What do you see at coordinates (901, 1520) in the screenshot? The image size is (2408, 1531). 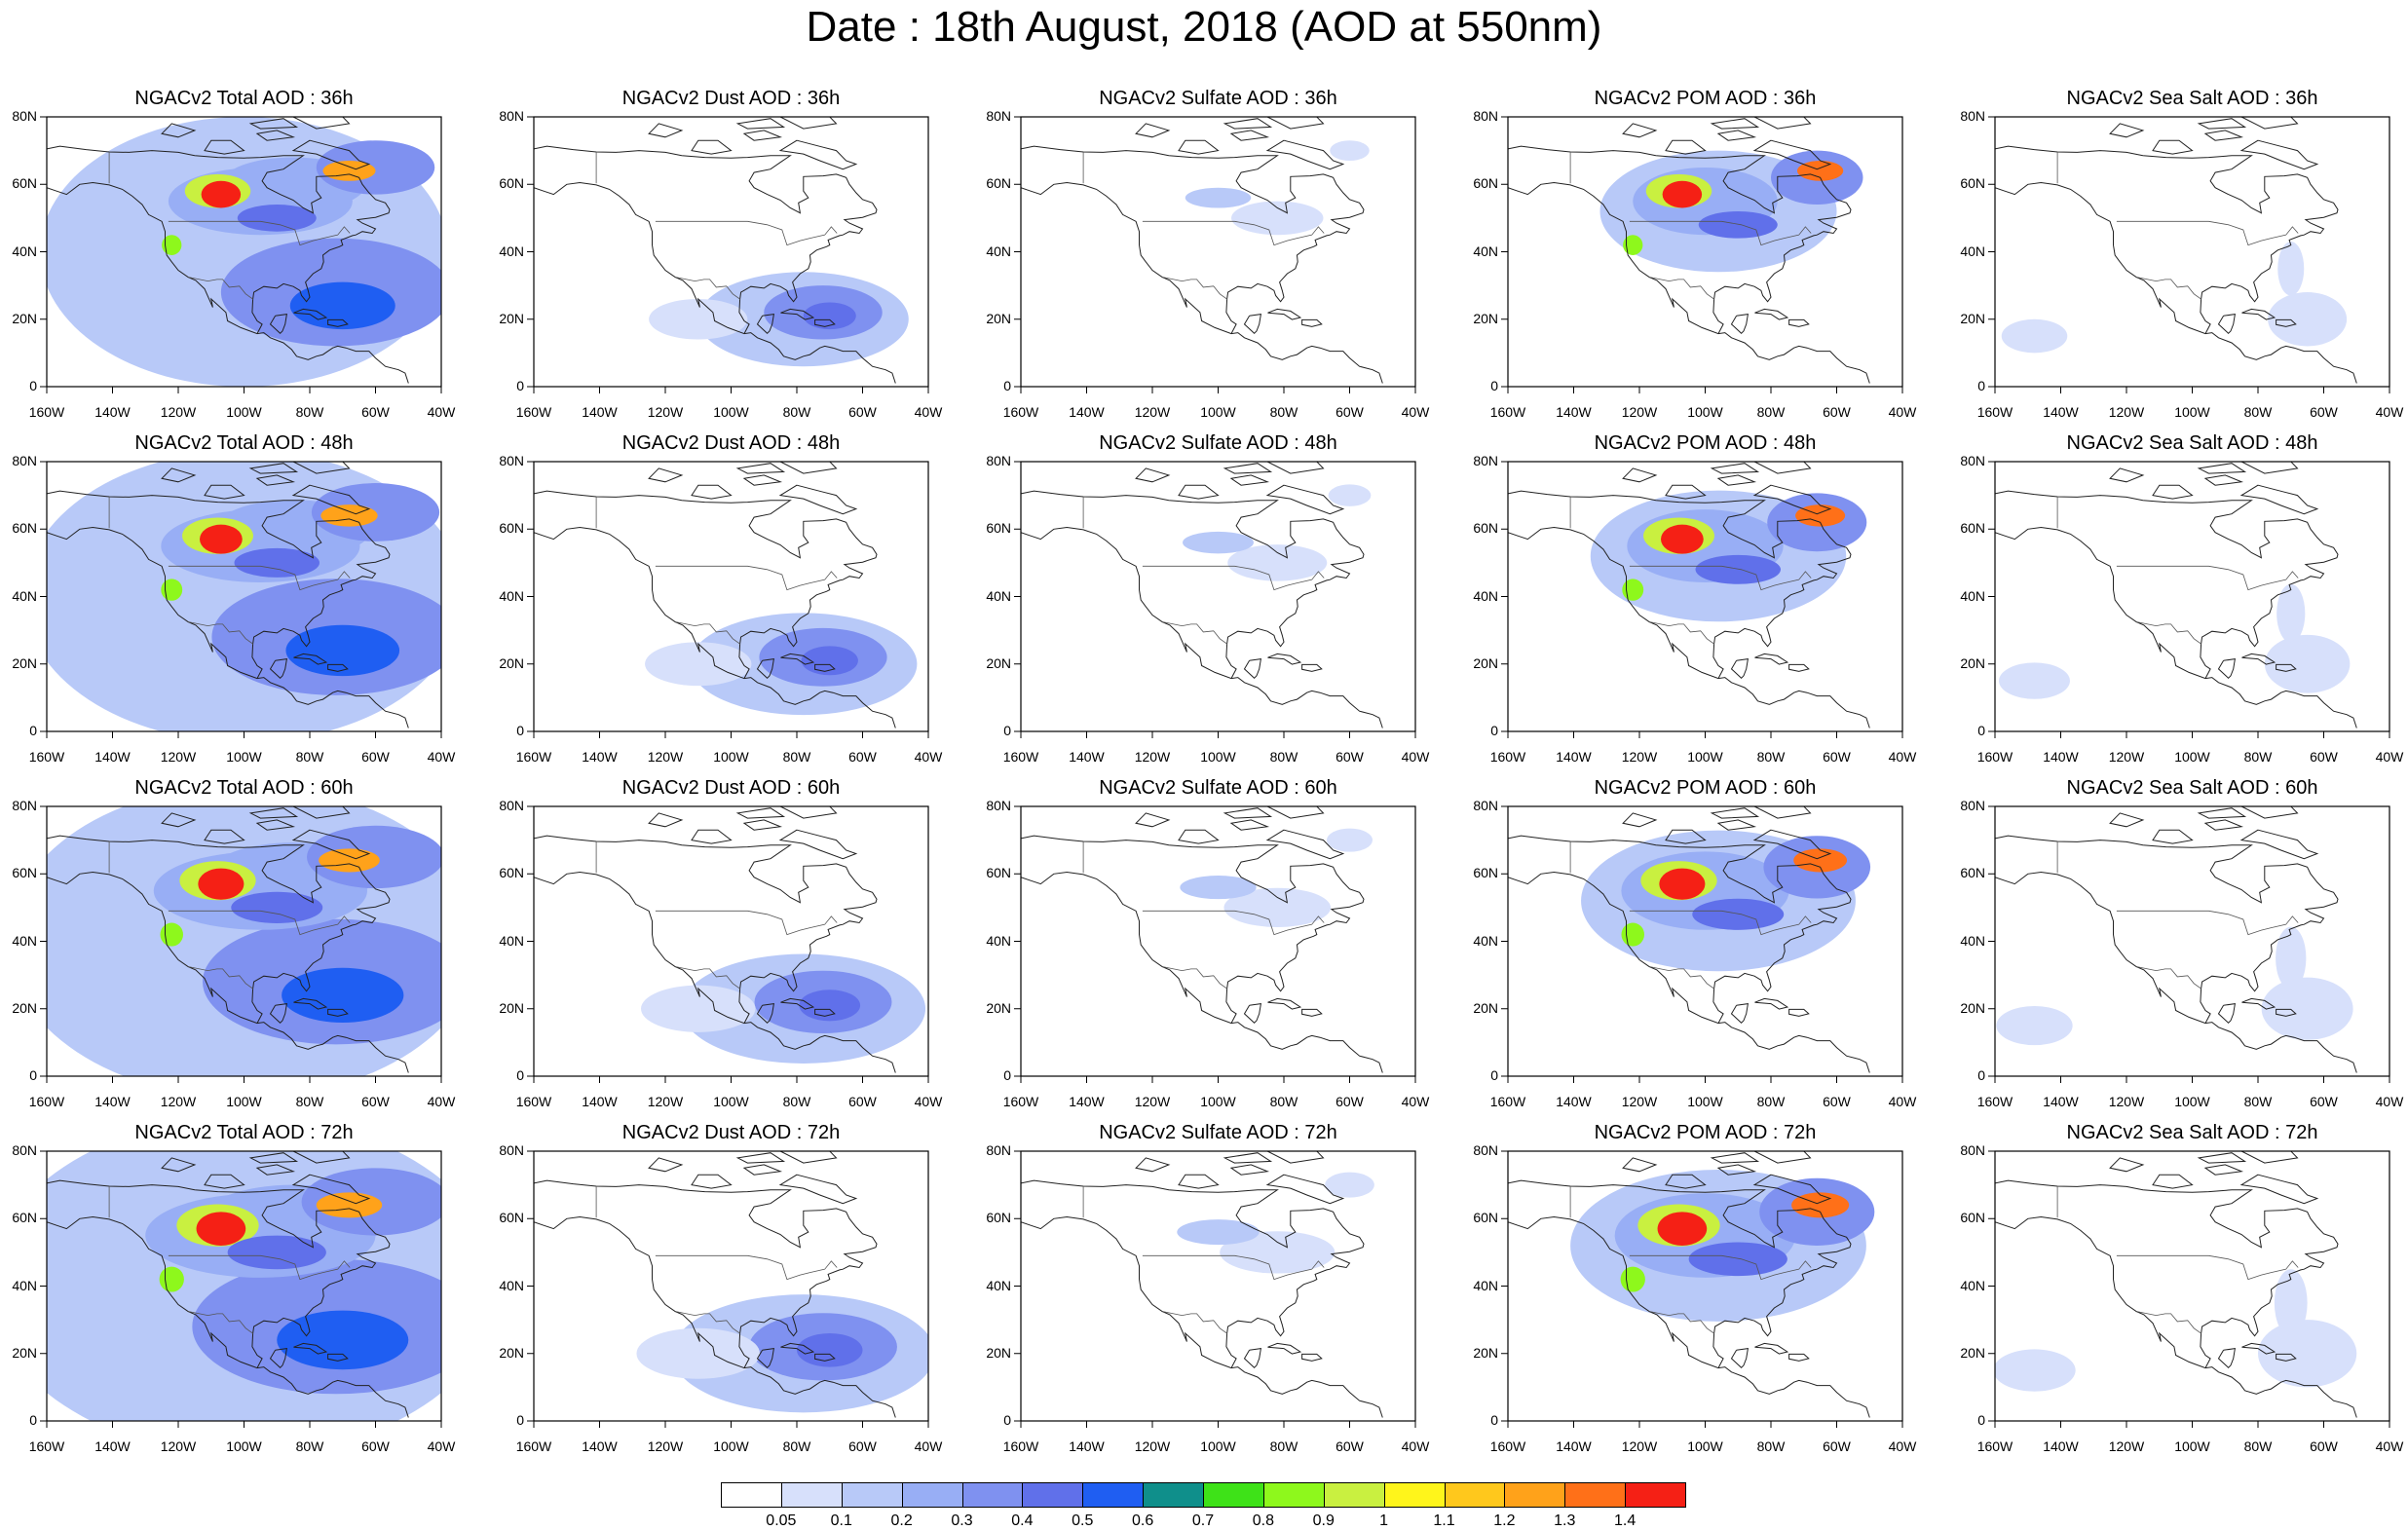 I see `colorbar-label: 0.2` at bounding box center [901, 1520].